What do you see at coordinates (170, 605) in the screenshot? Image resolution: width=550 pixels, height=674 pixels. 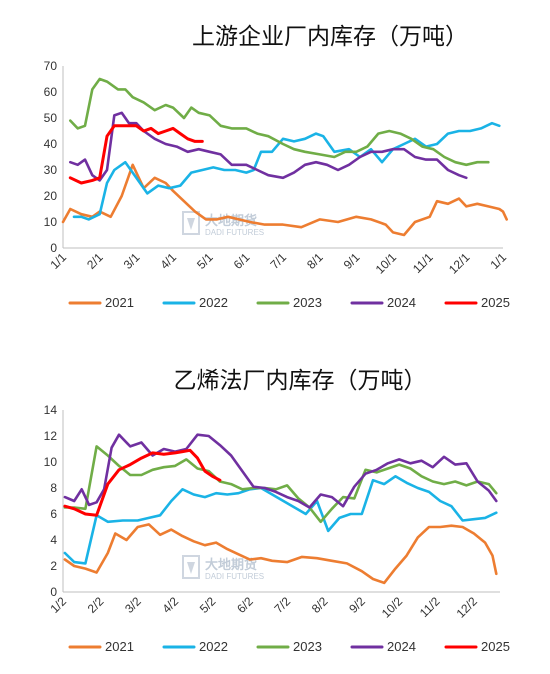 I see `x-tick-label: 4/2` at bounding box center [170, 605].